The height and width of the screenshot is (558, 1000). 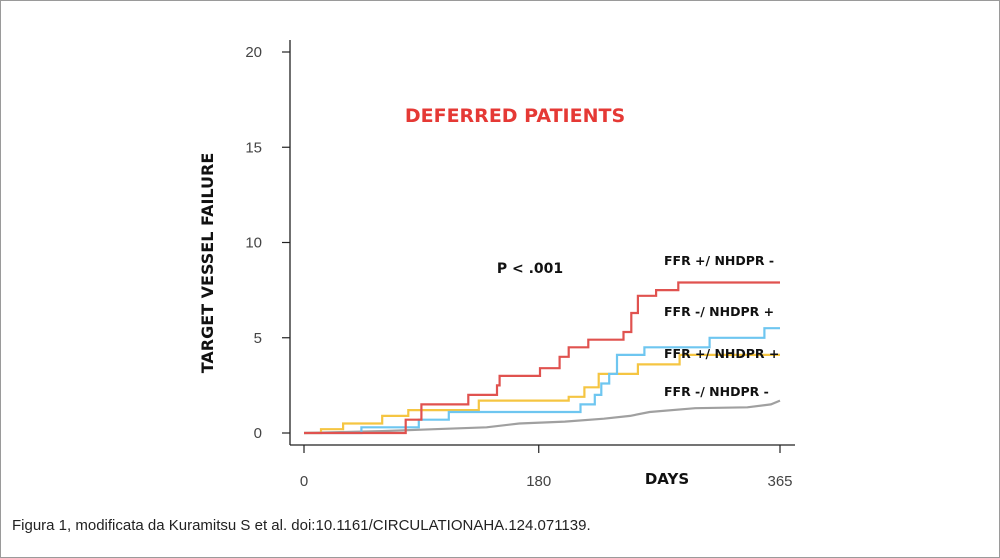 I want to click on y-axis-label: TARGET VESSEL FAILURE, so click(x=207, y=263).